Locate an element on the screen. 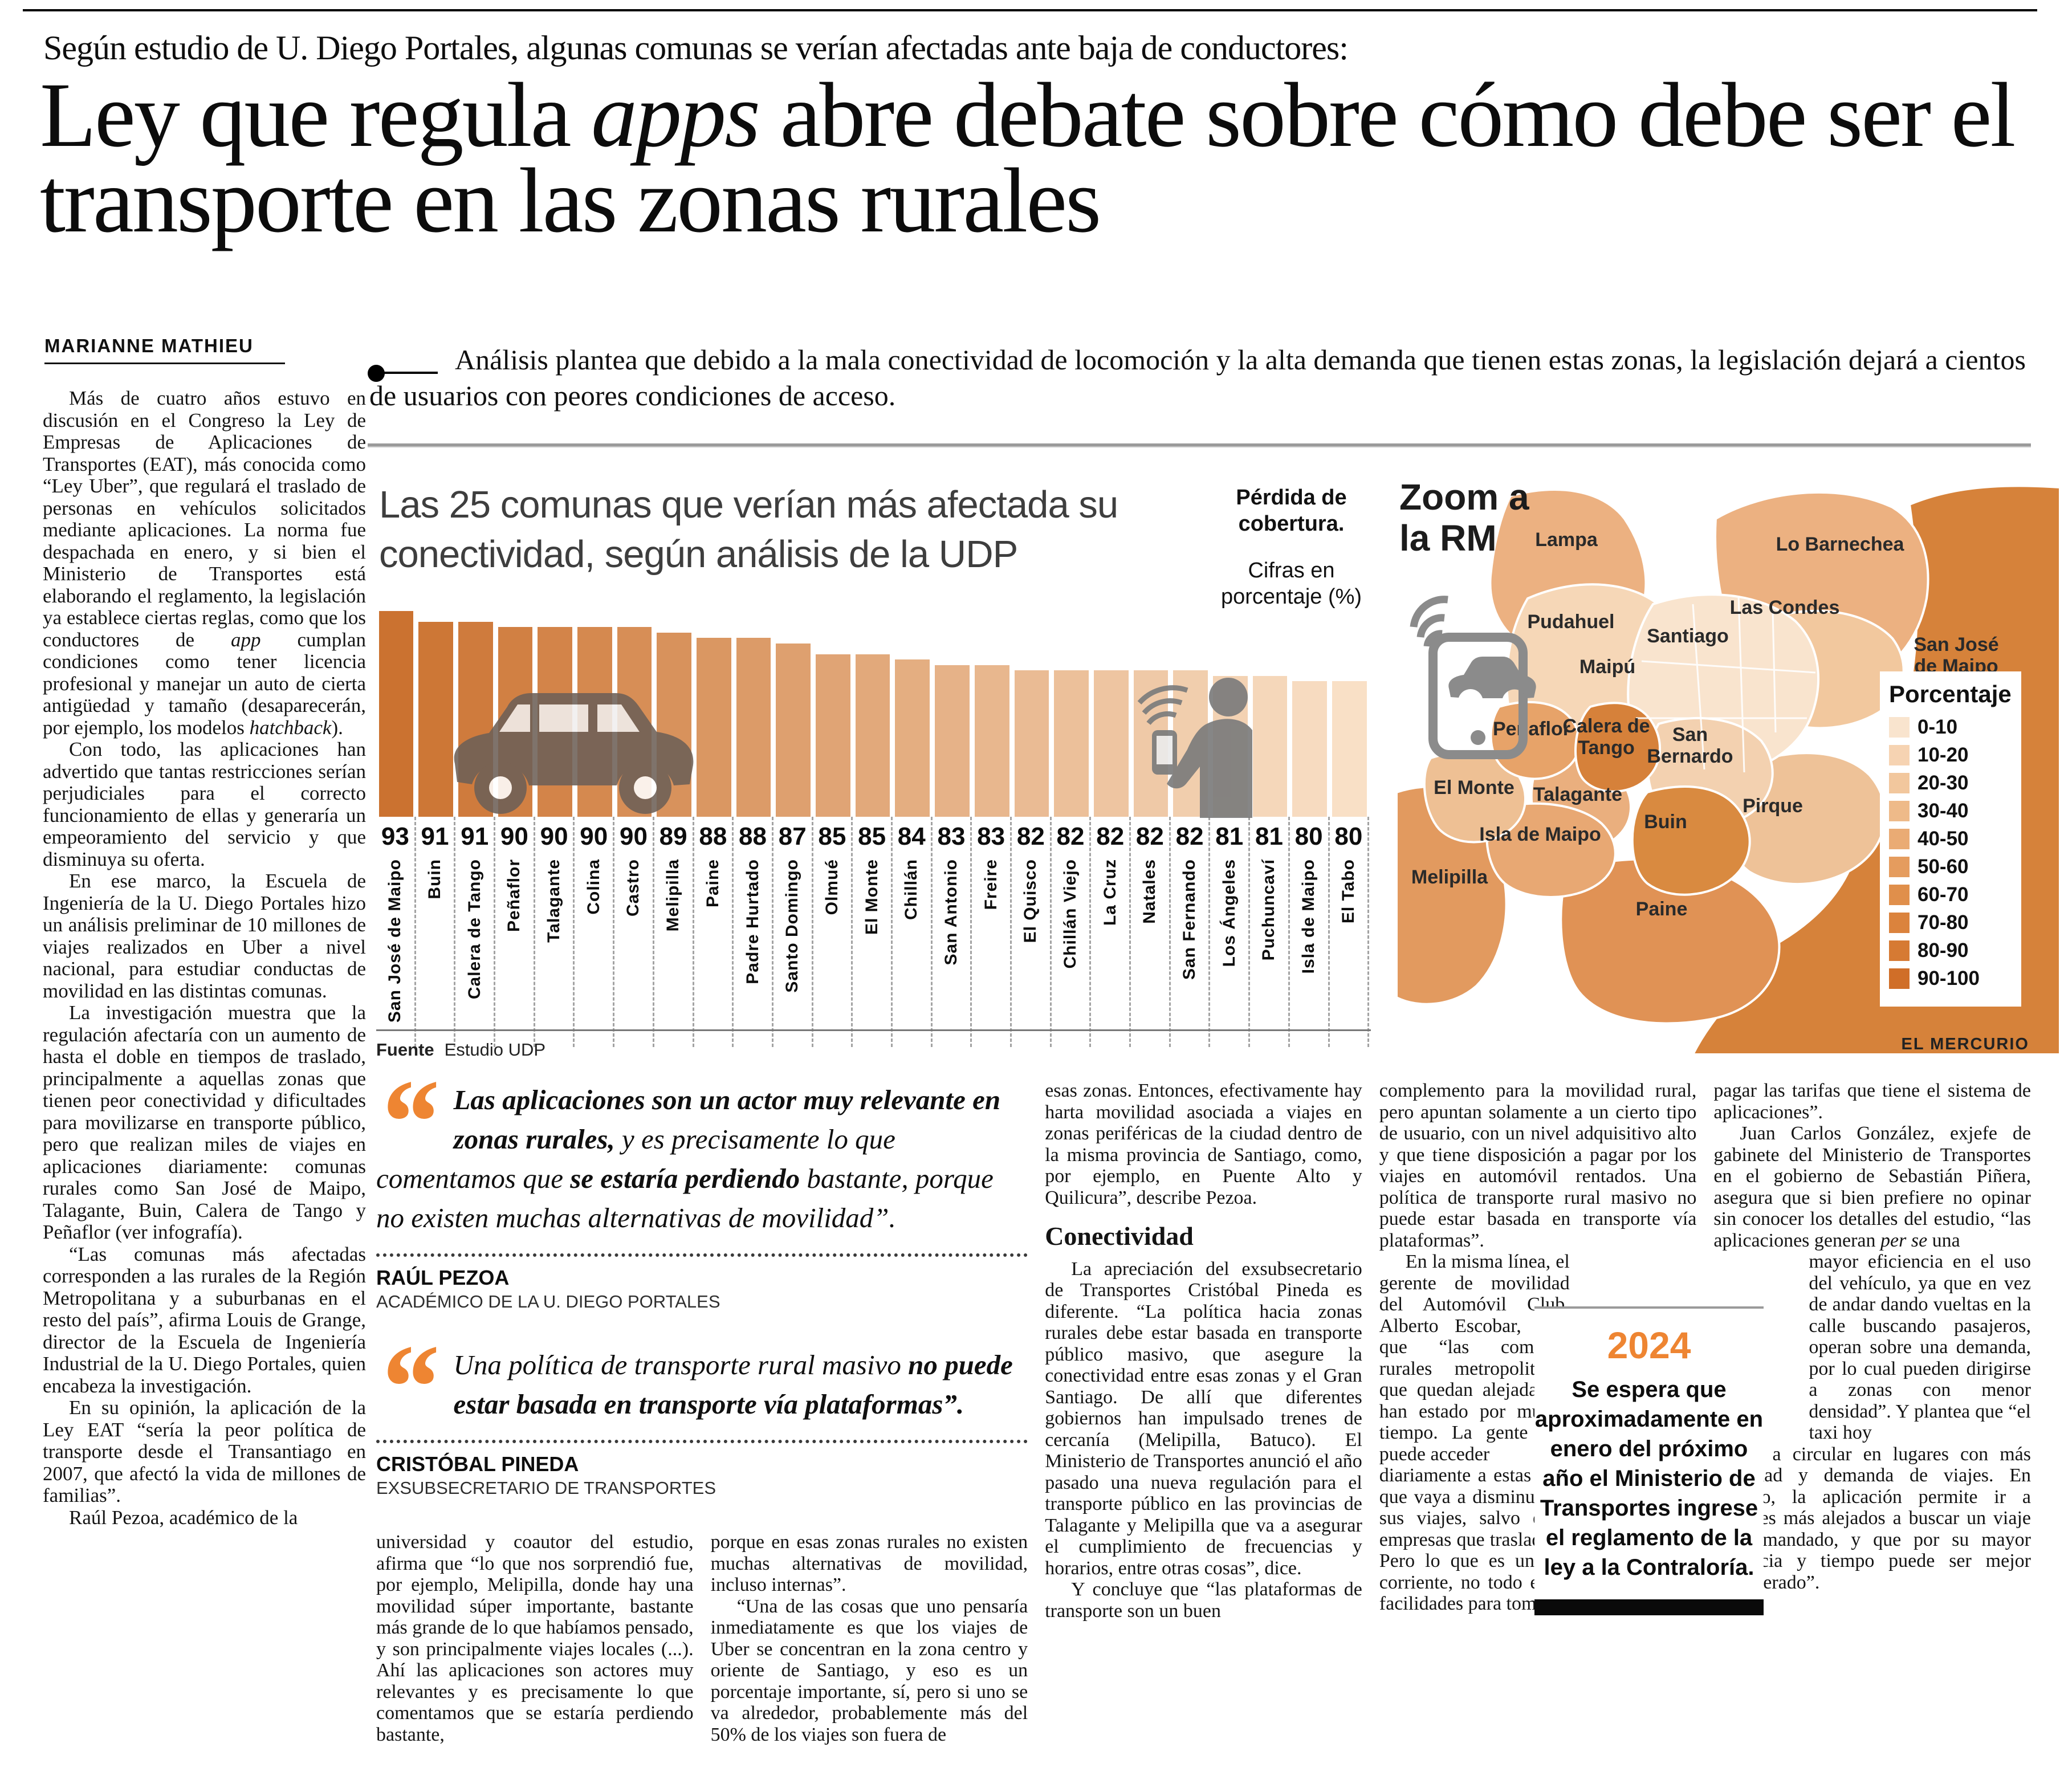 The width and height of the screenshot is (2060, 1792). bar-value: 84 is located at coordinates (911, 836).